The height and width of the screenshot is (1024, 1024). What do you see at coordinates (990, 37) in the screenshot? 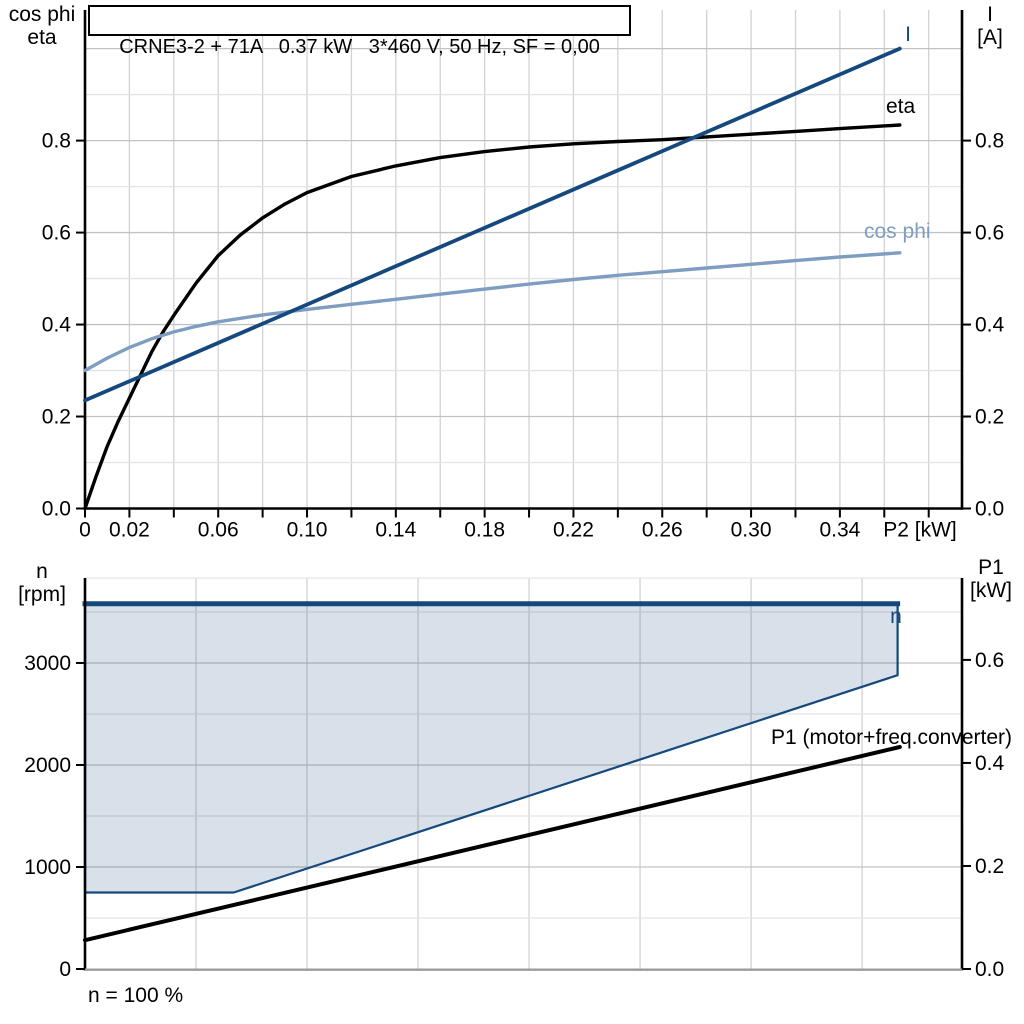
I see `axis-label-current-unit: [A]` at bounding box center [990, 37].